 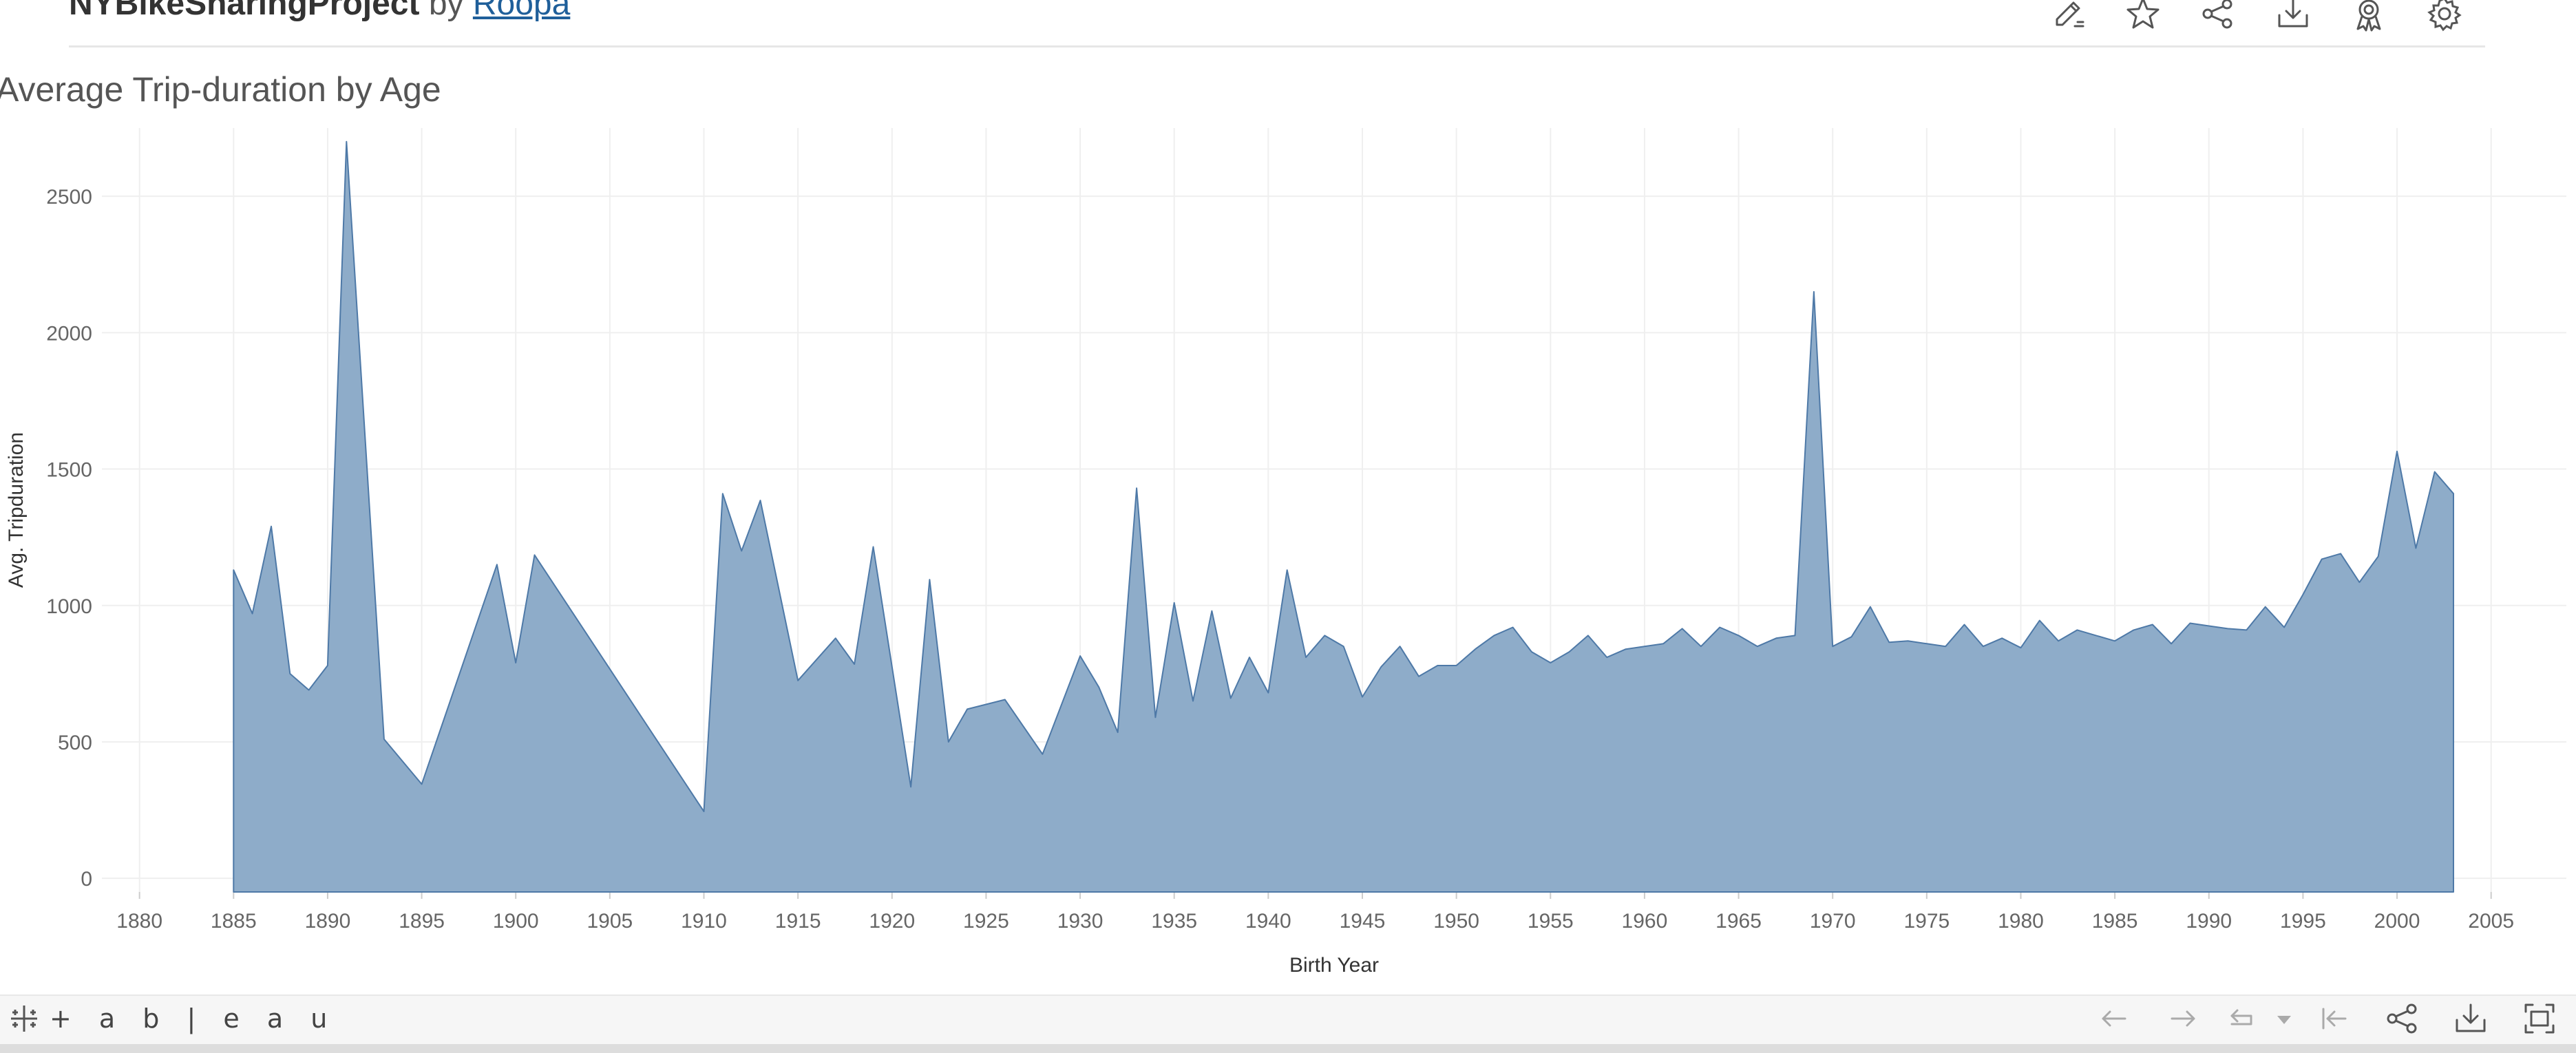 What do you see at coordinates (173, 1018) in the screenshot?
I see `tableau-logo: + a b | e a u` at bounding box center [173, 1018].